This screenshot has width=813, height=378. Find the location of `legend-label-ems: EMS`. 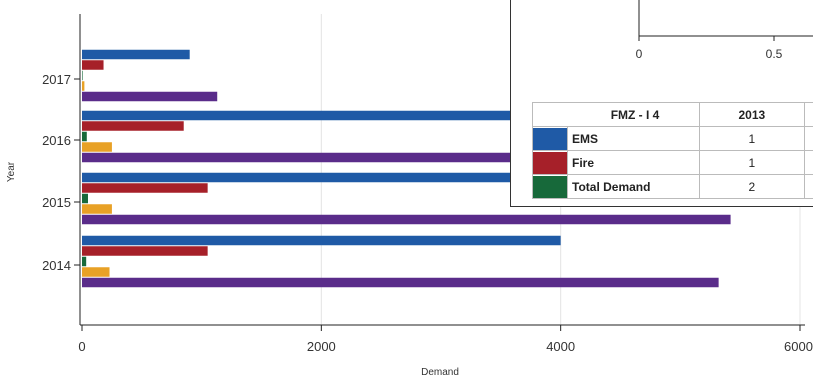

legend-label-ems: EMS is located at coordinates (633, 138).